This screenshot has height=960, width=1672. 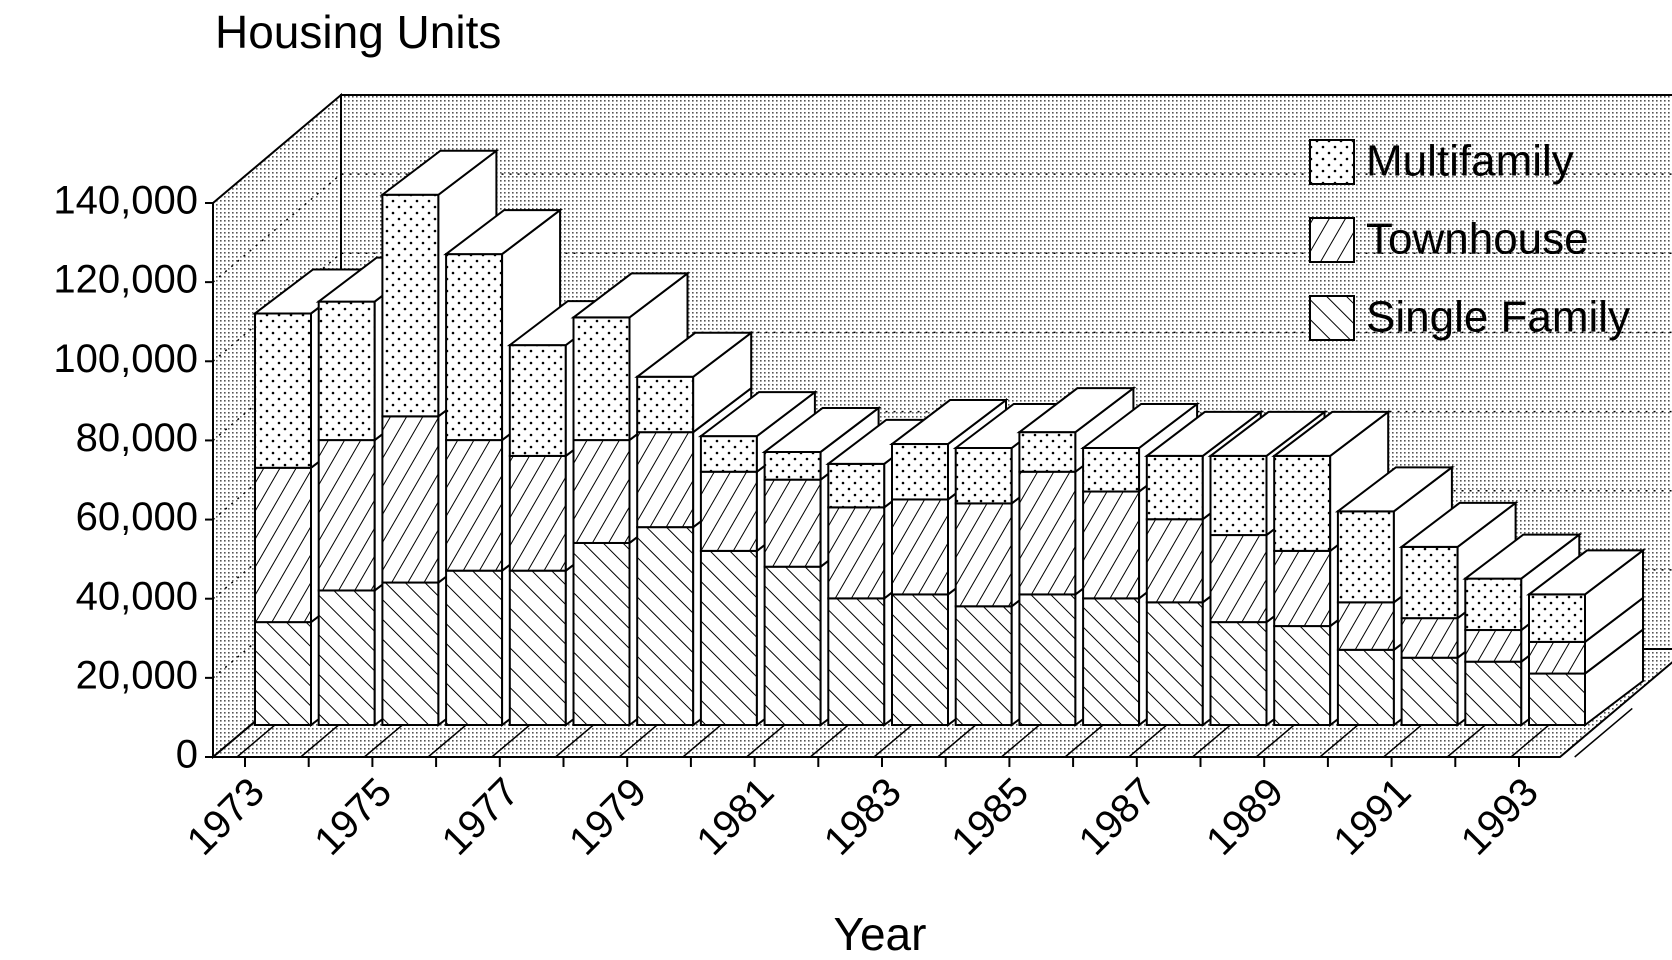 What do you see at coordinates (990, 817) in the screenshot?
I see `x-tick-label: 1985` at bounding box center [990, 817].